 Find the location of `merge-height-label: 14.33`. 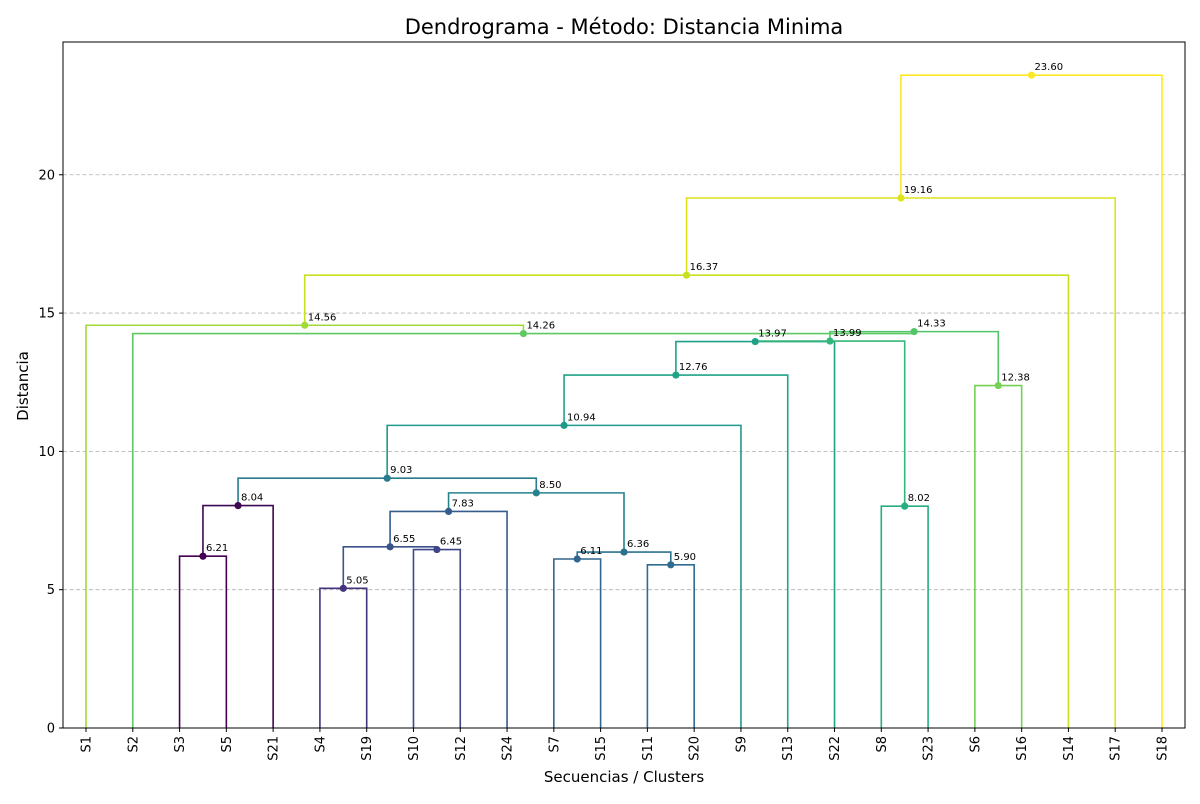

merge-height-label: 14.33 is located at coordinates (931, 324).